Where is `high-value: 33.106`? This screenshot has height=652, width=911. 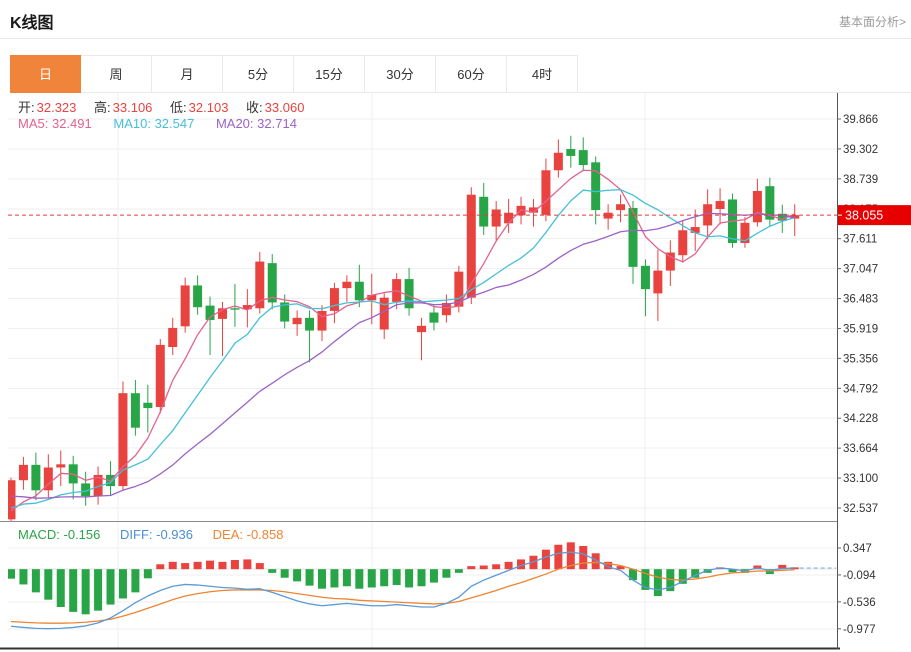
high-value: 33.106 is located at coordinates (132, 107).